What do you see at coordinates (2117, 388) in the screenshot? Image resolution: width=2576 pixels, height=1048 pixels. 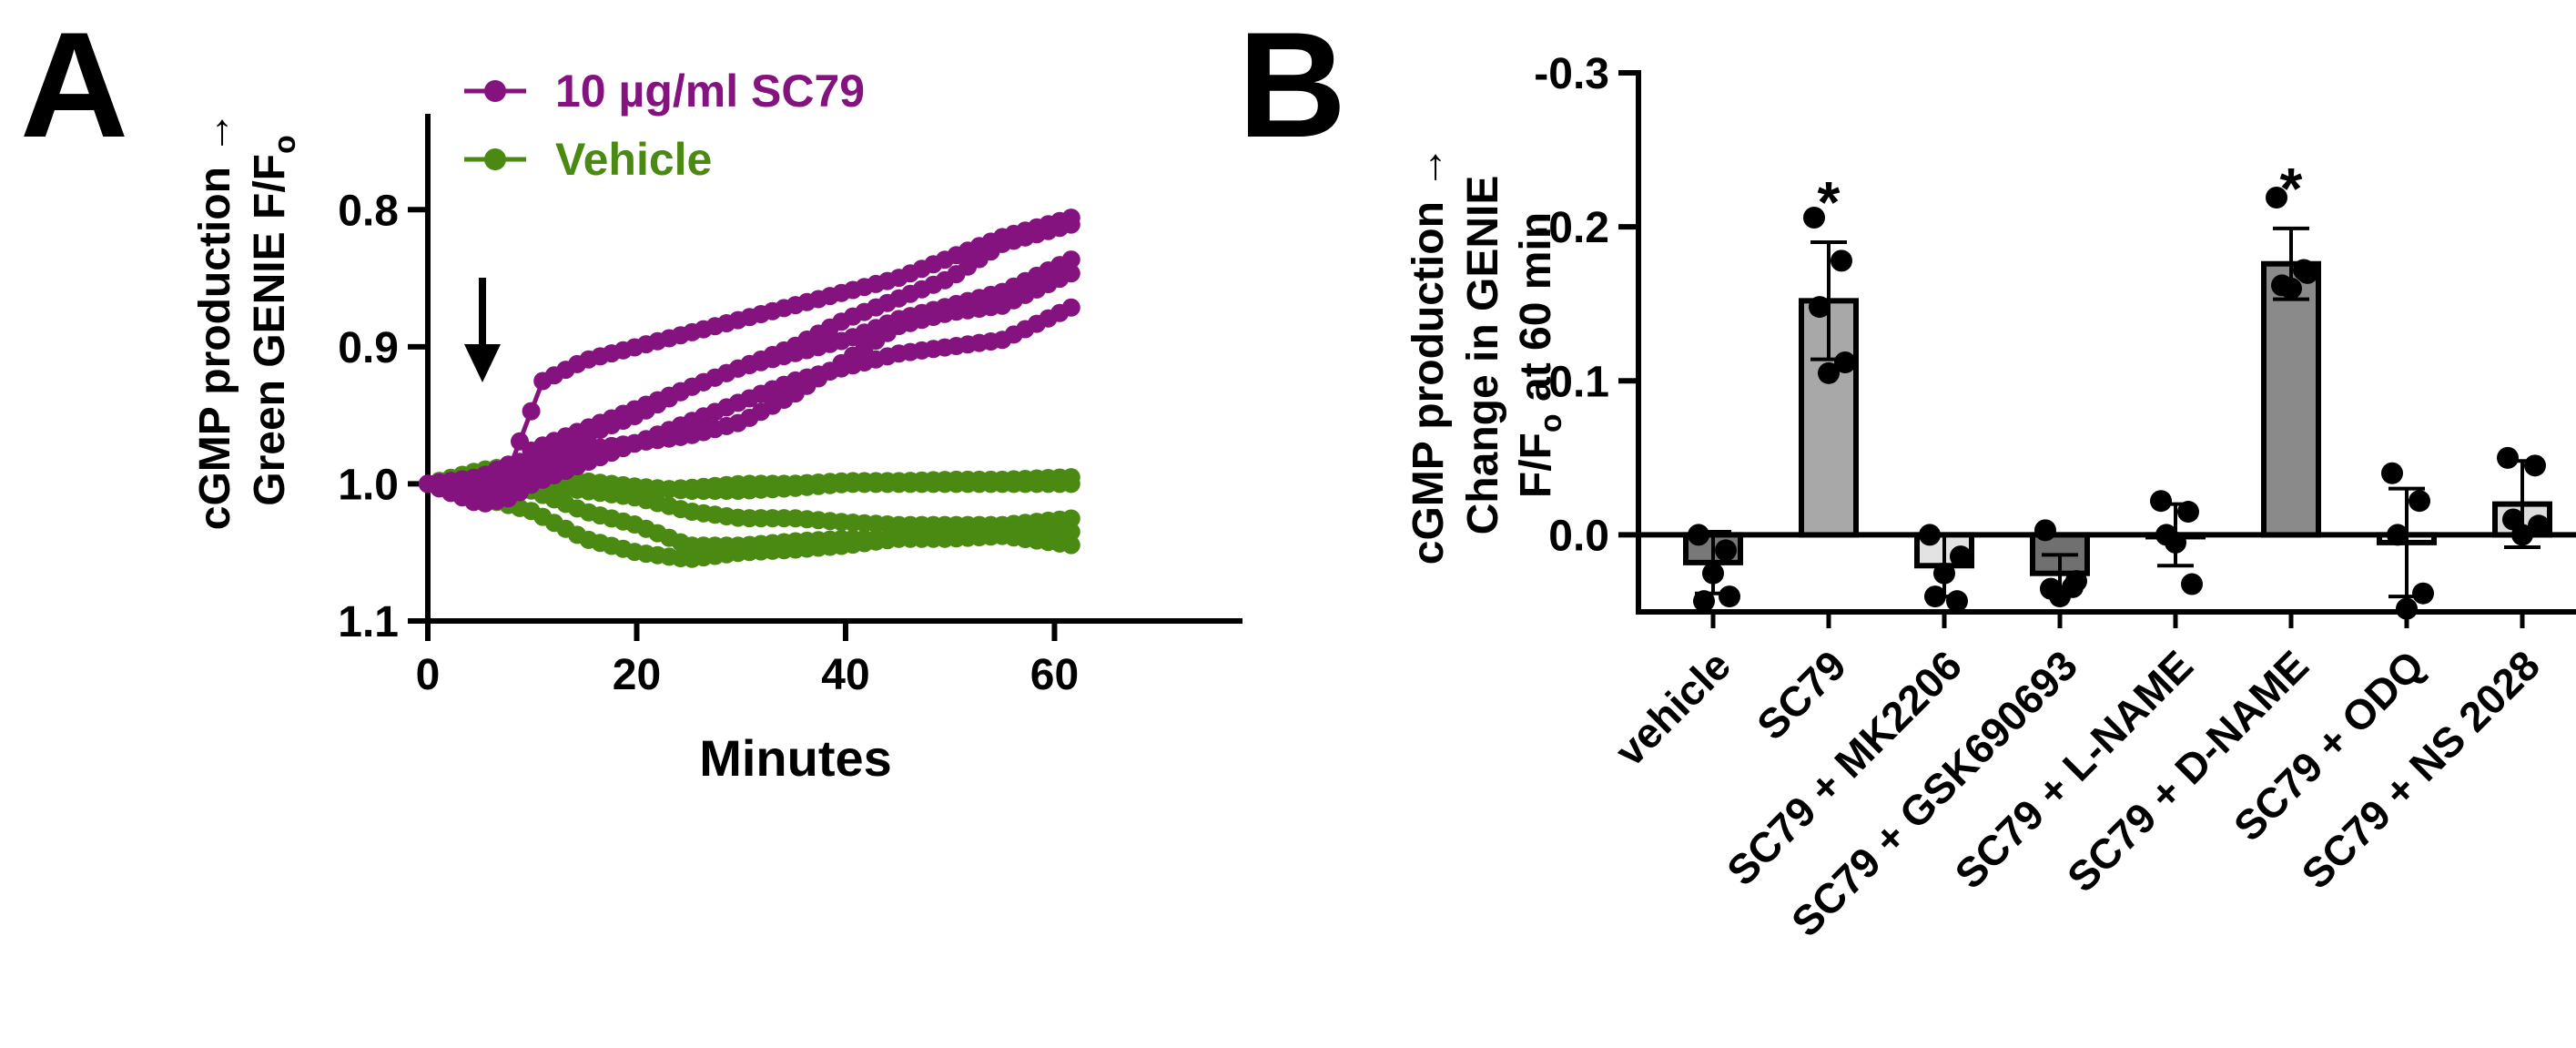 I see `chart-b-bars: * *` at bounding box center [2117, 388].